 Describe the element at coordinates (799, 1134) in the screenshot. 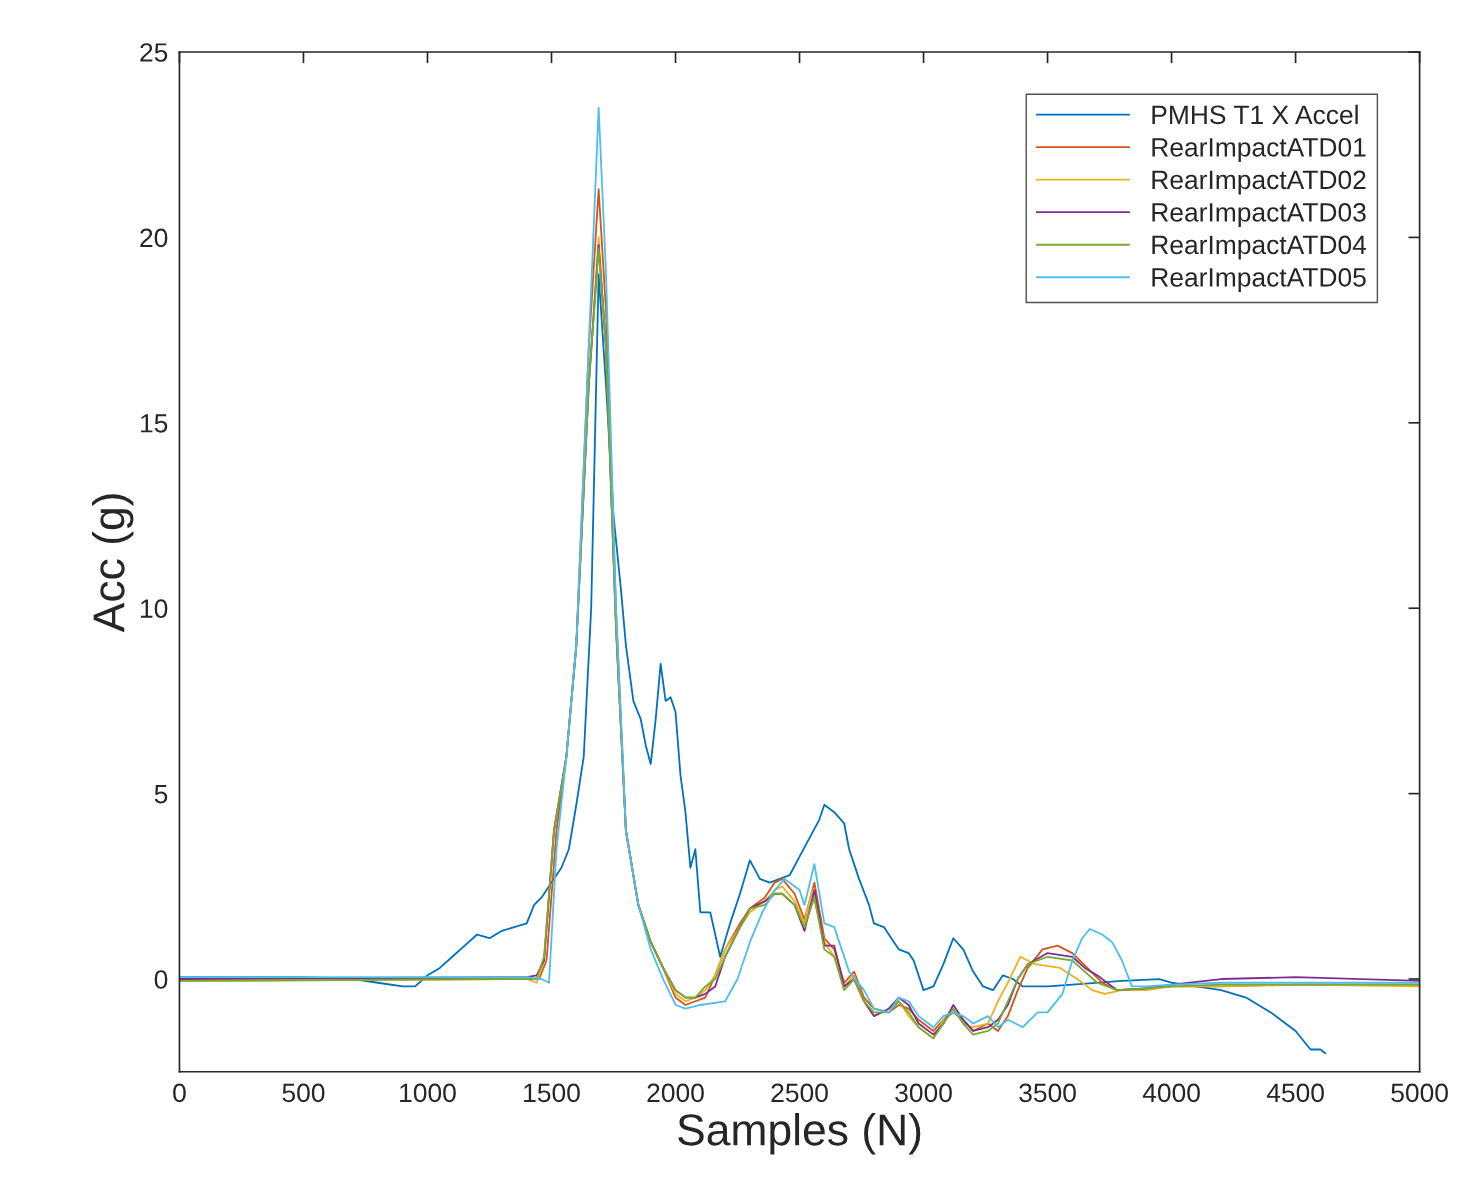

I see `x-axis-title: Samples (N)` at that location.